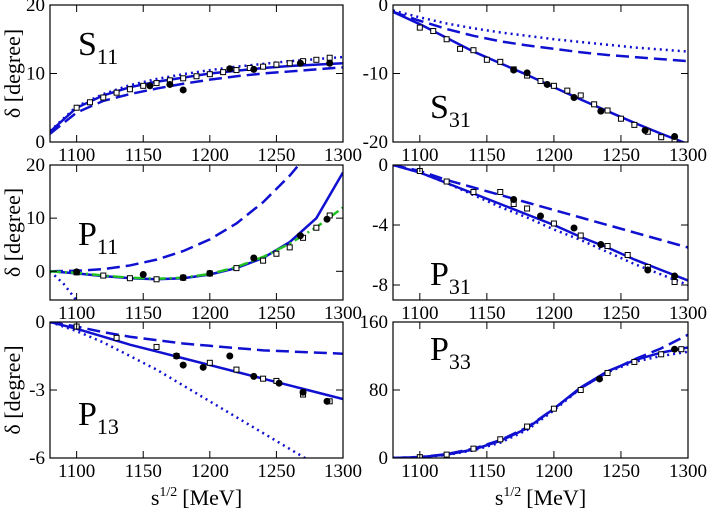 This screenshot has width=708, height=518. I want to click on panel-label-sub: 13, so click(108, 426).